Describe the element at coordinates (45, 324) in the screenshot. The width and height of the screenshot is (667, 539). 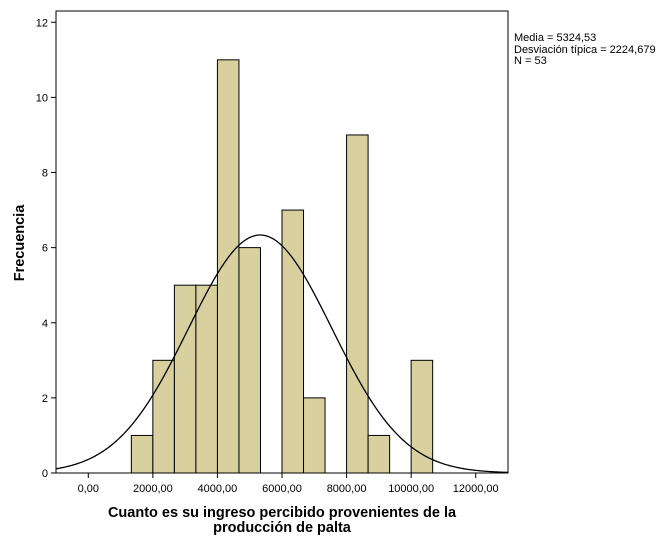
I see `y-tick-label: 4` at that location.